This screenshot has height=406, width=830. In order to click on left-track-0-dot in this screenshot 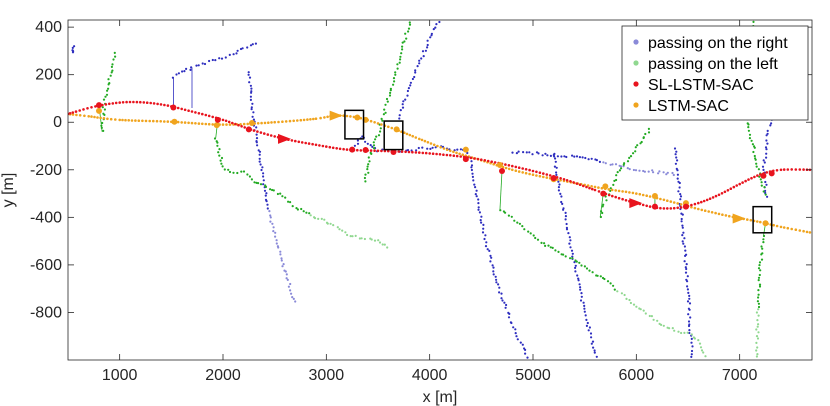, I will do `click(103, 130)`.